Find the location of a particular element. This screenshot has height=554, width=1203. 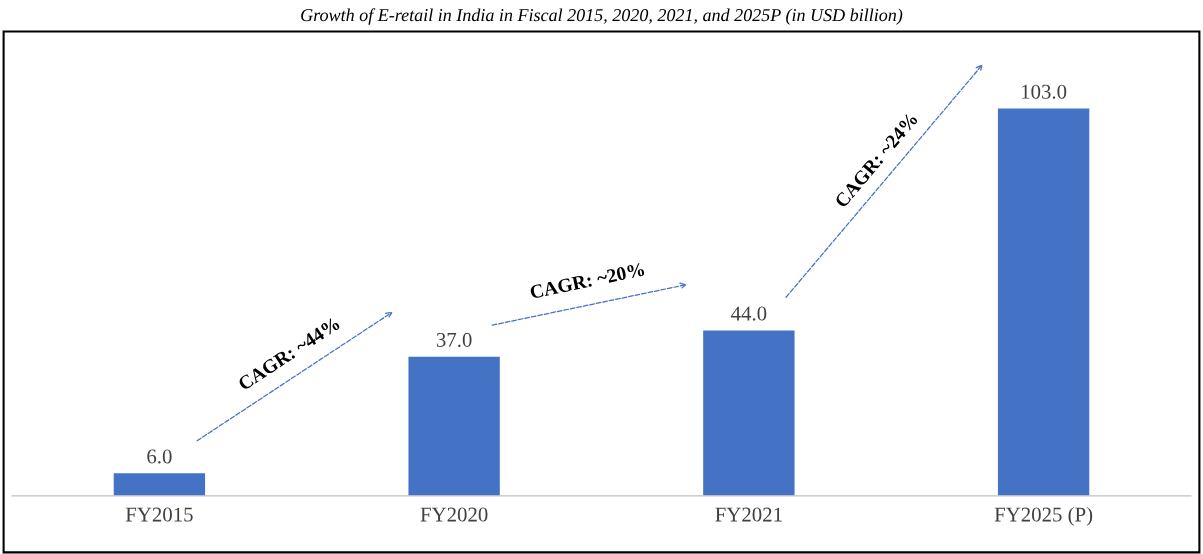

annotation: CAGR: ~20% is located at coordinates (587, 280).